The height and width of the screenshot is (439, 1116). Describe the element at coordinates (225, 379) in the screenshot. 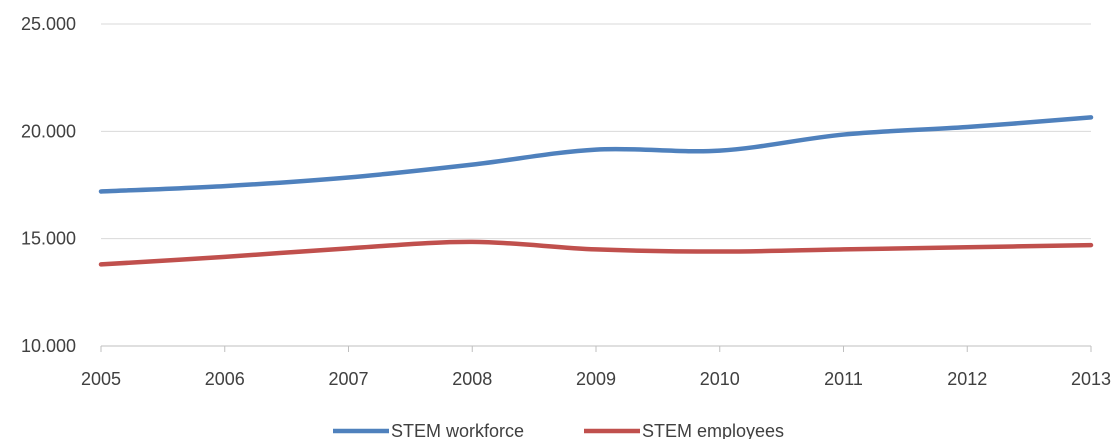

I see `x-tick-label: 2006` at that location.